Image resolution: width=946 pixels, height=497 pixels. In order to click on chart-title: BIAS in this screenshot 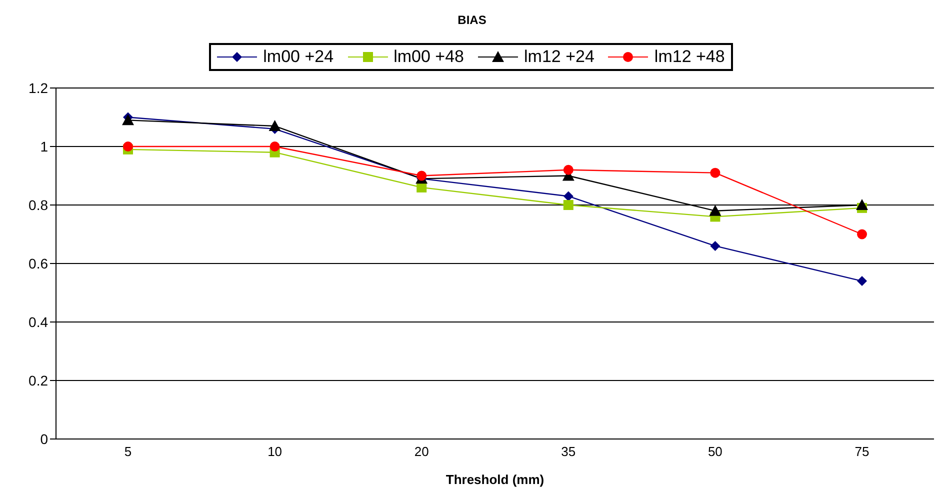, I will do `click(472, 20)`.